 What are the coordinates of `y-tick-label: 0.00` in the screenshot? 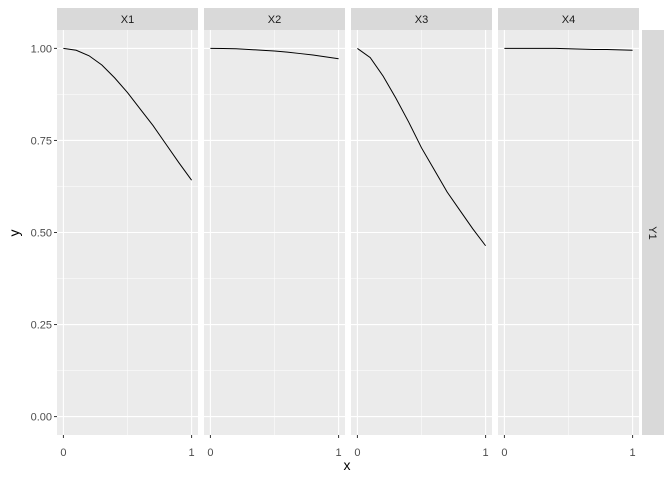 It's located at (41, 418).